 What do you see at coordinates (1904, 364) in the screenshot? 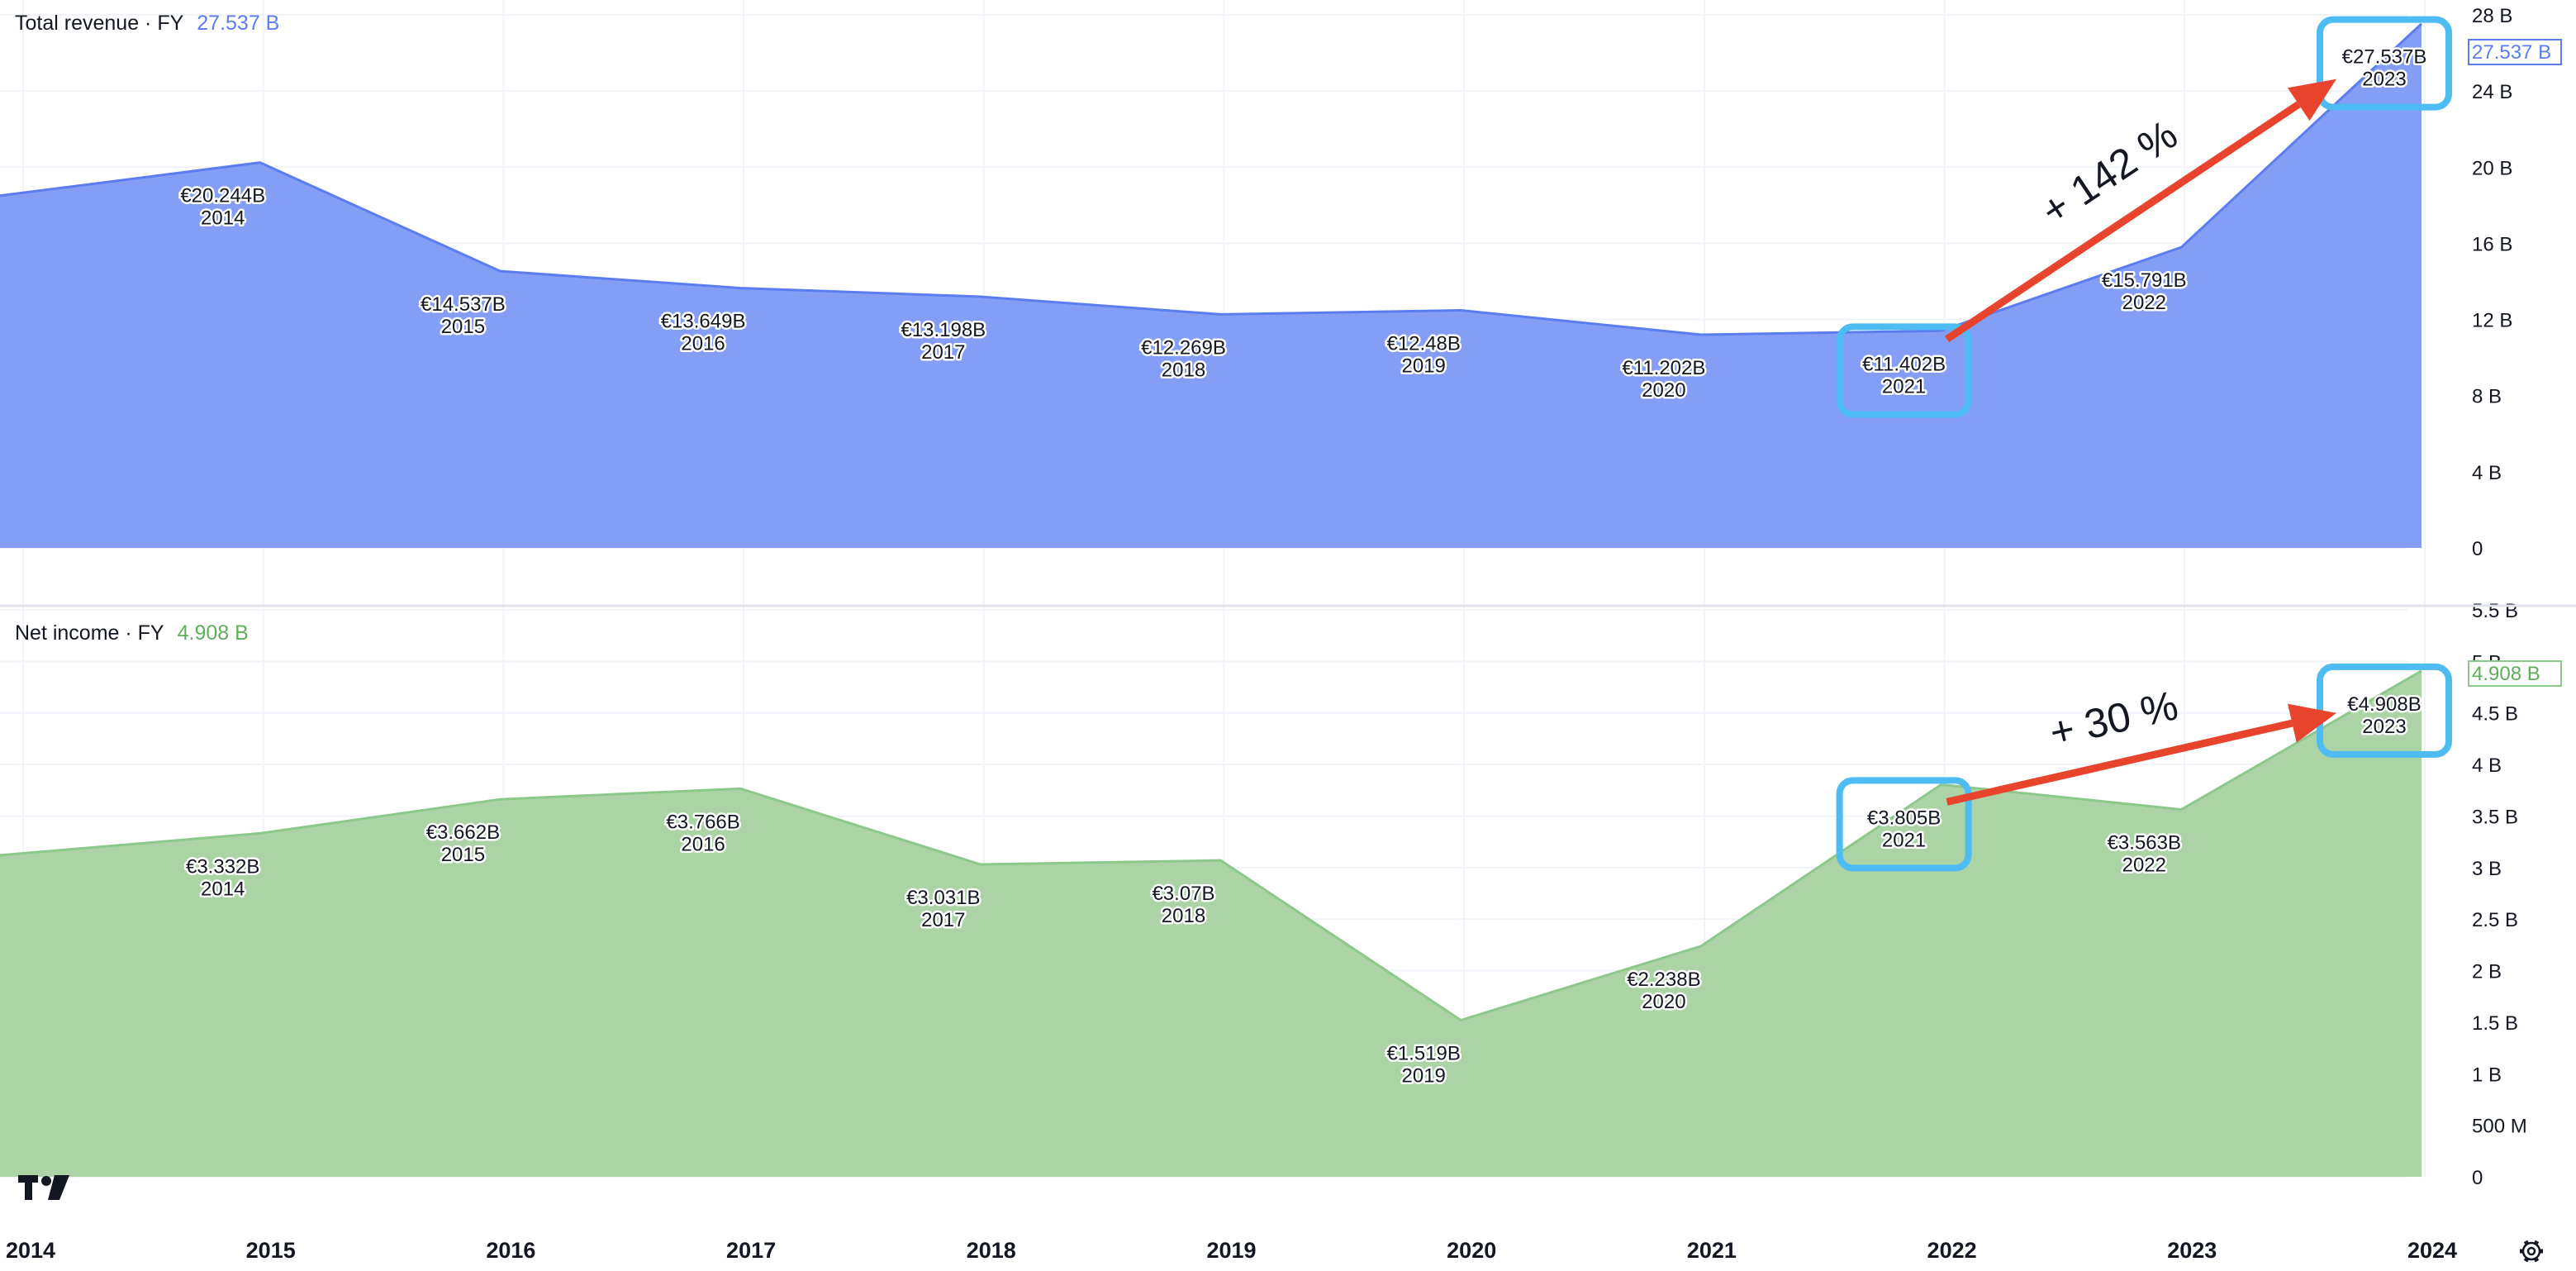
I see `data-label-value: €11.402B` at bounding box center [1904, 364].